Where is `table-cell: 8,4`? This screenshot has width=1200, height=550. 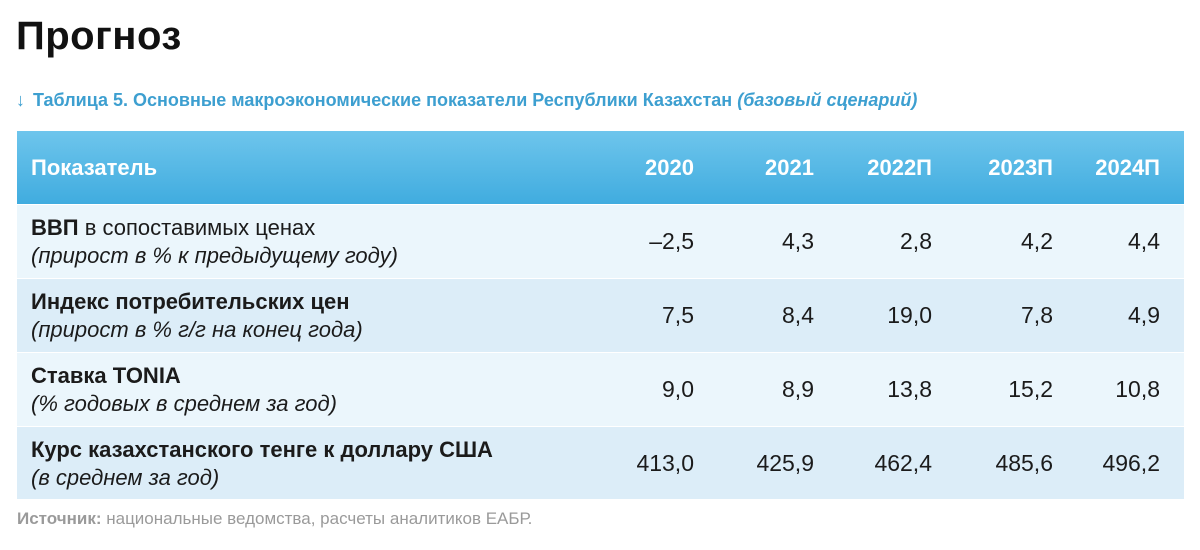 table-cell: 8,4 is located at coordinates (798, 315).